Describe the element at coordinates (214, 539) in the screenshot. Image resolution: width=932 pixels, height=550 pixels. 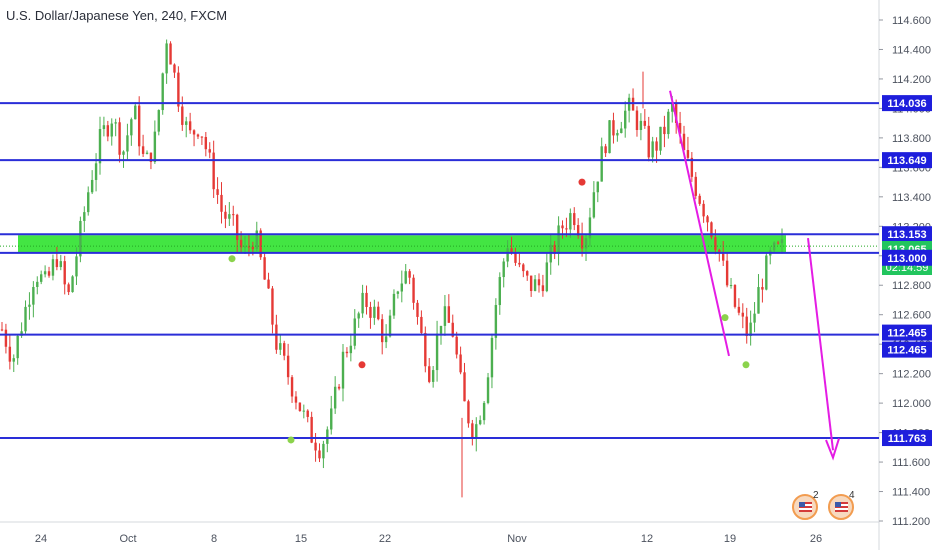
I see `x-tick-label: 8` at that location.